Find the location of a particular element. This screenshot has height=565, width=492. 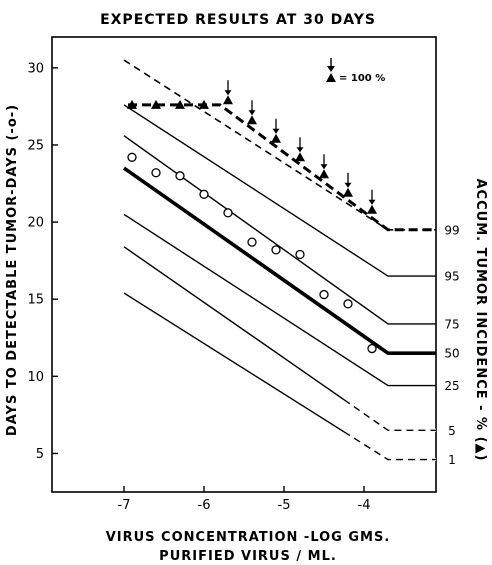

y-tick-label: 25 is located at coordinates (35, 145).